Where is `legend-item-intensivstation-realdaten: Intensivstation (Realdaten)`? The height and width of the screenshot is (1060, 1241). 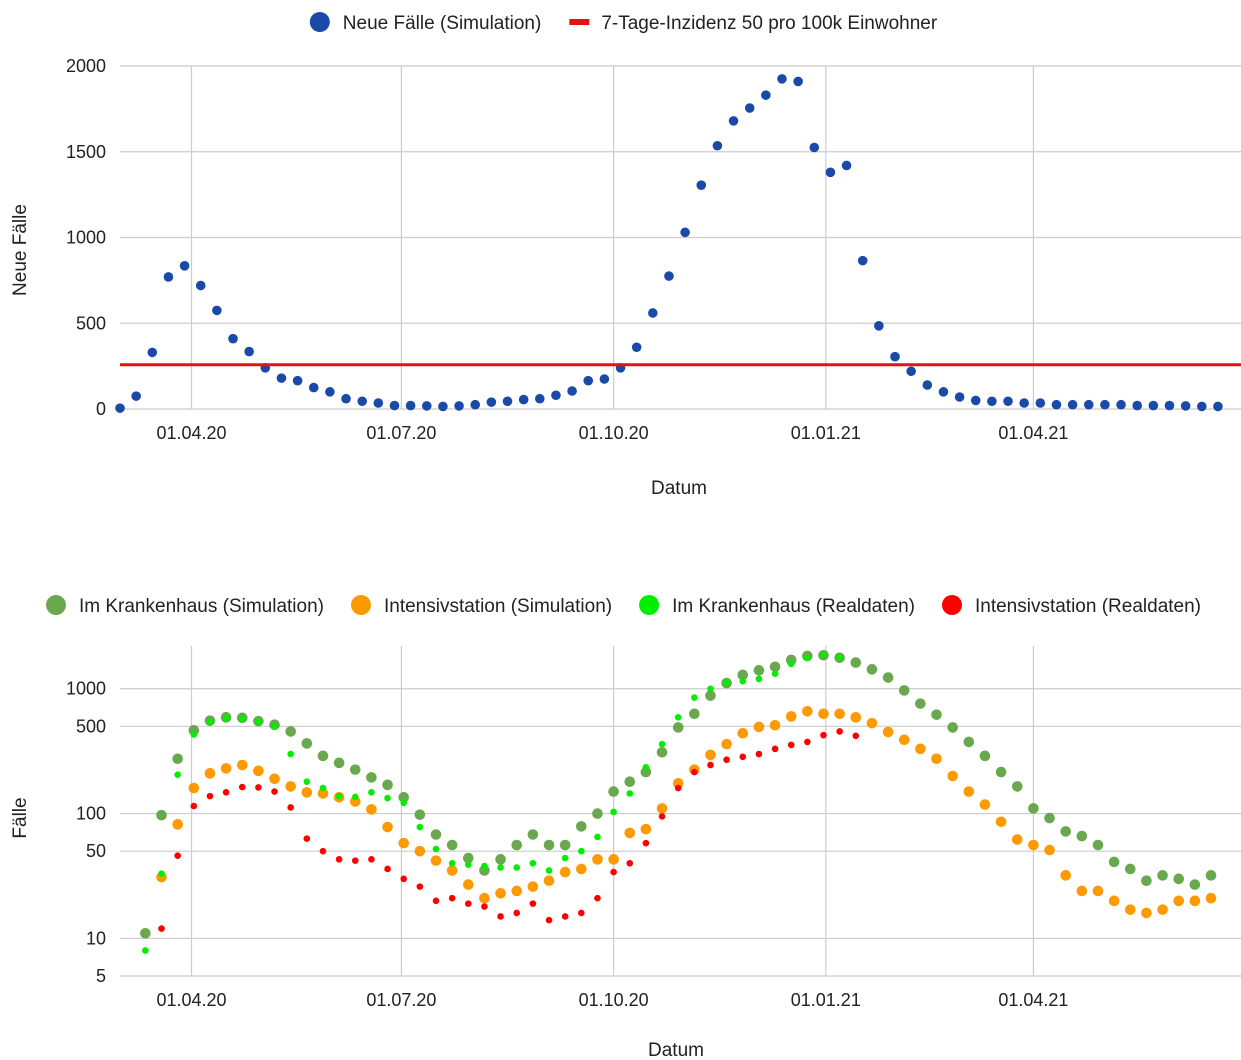 legend-item-intensivstation-realdaten: Intensivstation (Realdaten) is located at coordinates (1071, 606).